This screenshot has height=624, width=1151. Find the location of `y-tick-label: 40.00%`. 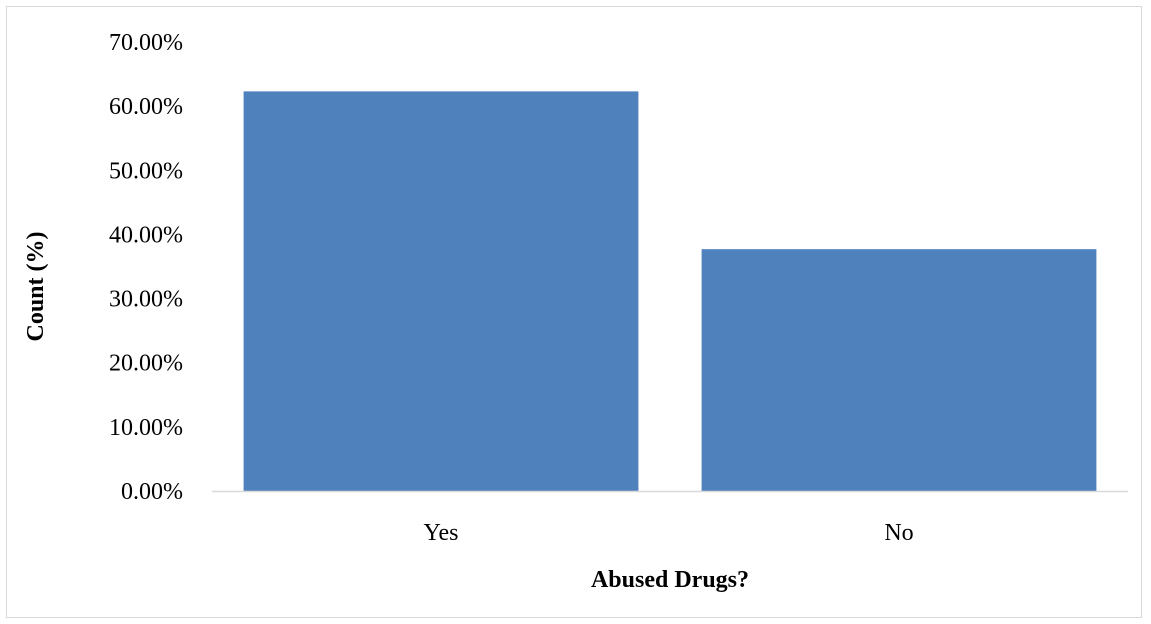

y-tick-label: 40.00% is located at coordinates (146, 235).